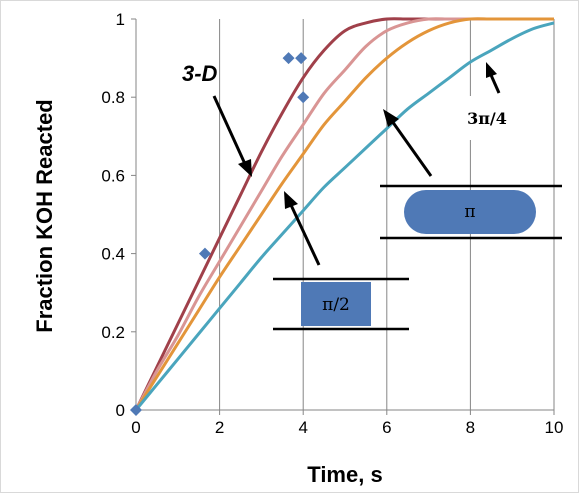  Describe the element at coordinates (44, 216) in the screenshot. I see `y-axis-title: Fraction KOH Reacted` at that location.